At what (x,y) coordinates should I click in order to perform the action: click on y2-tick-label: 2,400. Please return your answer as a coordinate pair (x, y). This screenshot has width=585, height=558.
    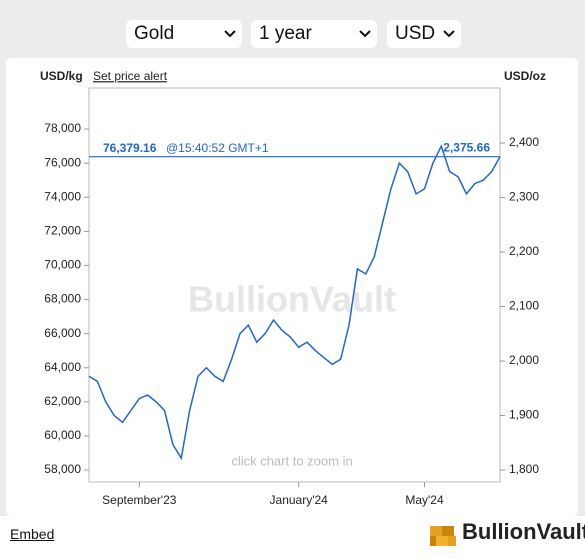
    Looking at the image, I should click on (524, 142).